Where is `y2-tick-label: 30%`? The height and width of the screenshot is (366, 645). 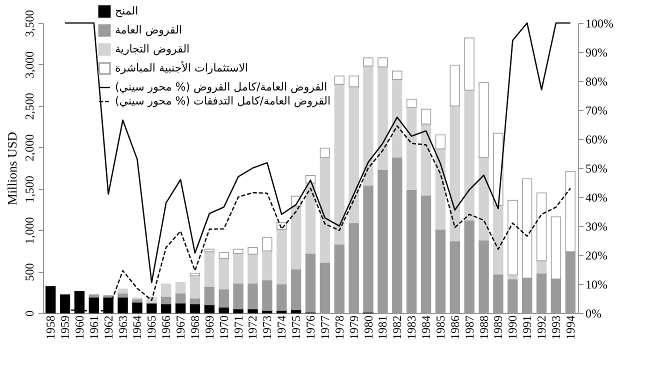
y2-tick-label: 30% is located at coordinates (597, 227).